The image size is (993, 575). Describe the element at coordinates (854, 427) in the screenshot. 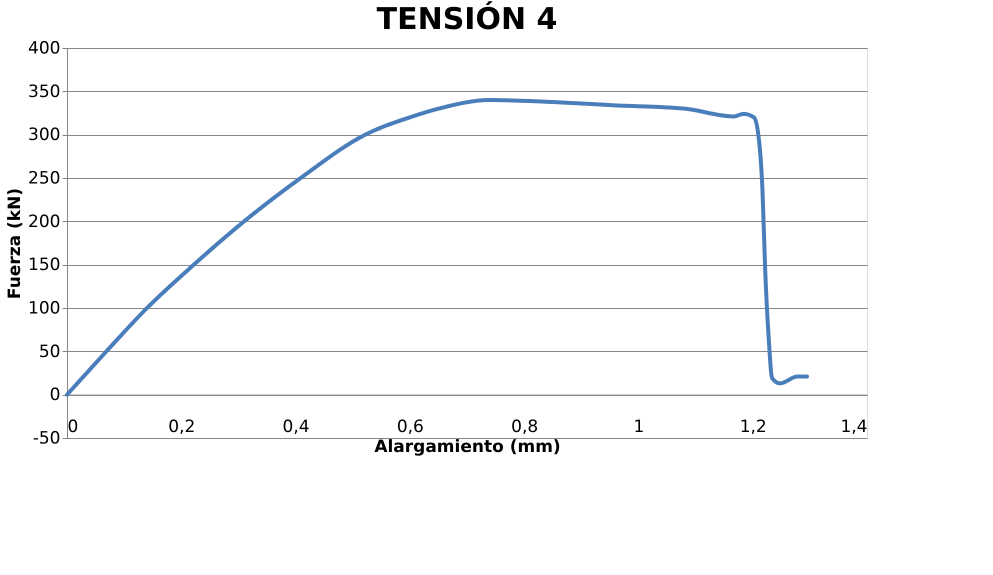

I see `x-tick-label: 1,4` at that location.